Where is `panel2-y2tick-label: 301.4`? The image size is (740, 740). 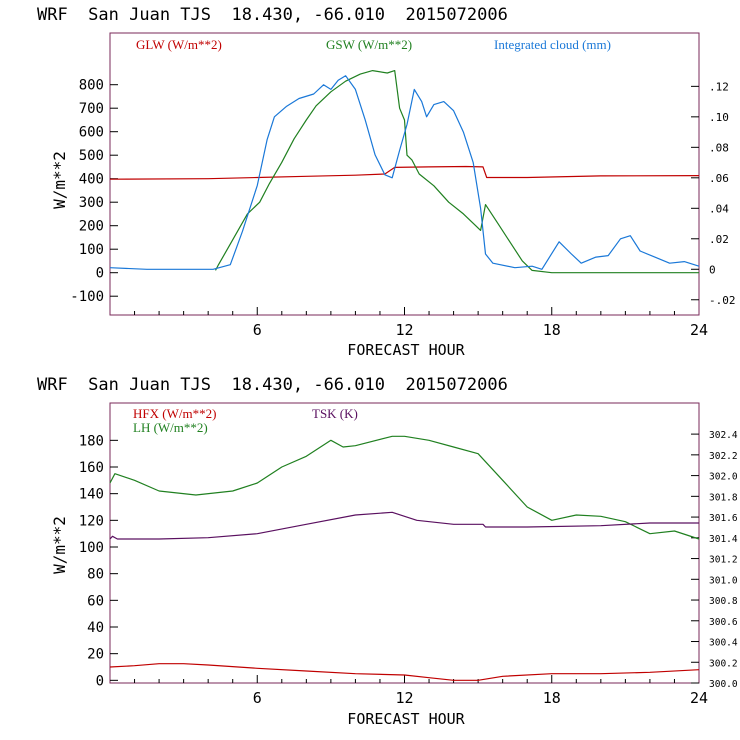
panel2-y2tick-label: 301.4 is located at coordinates (723, 539).